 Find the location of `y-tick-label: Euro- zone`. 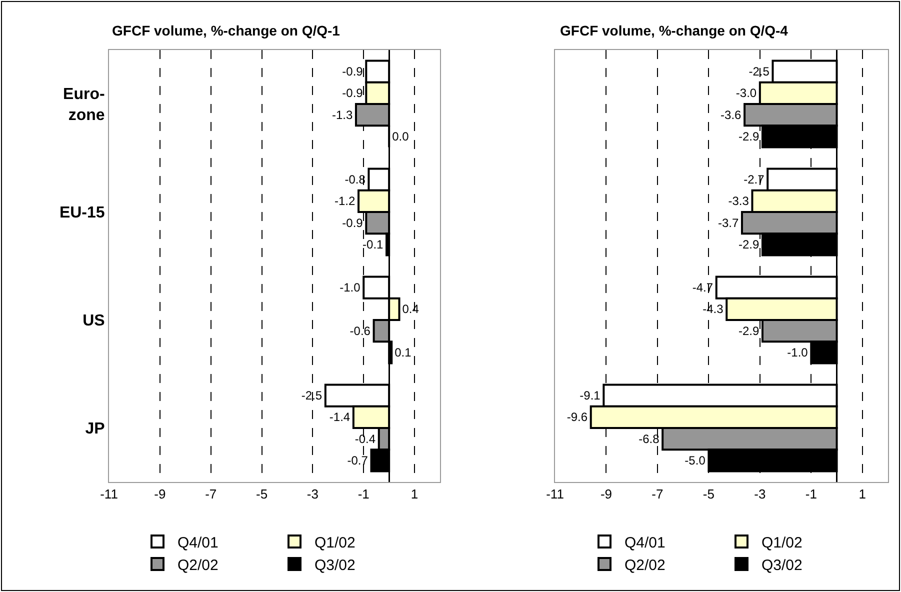

y-tick-label: Euro- zone is located at coordinates (84, 105).